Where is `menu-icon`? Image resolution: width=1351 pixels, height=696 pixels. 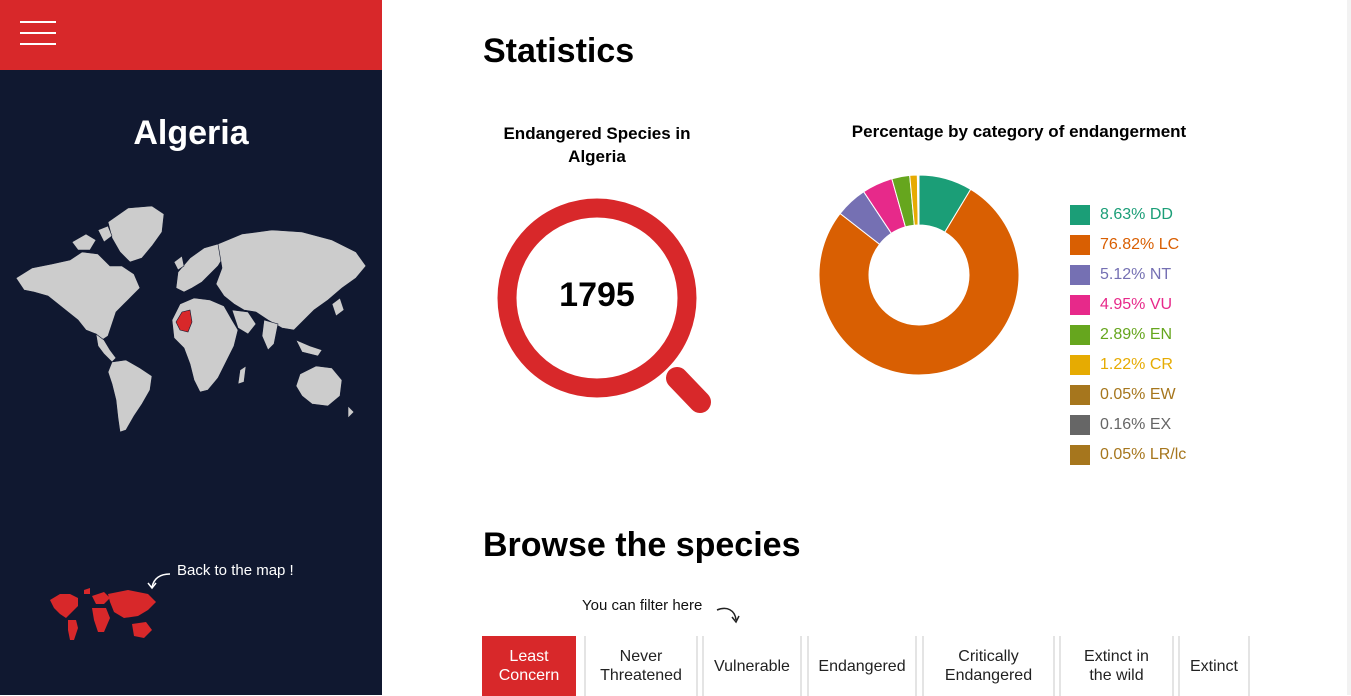
menu-icon is located at coordinates (38, 34).